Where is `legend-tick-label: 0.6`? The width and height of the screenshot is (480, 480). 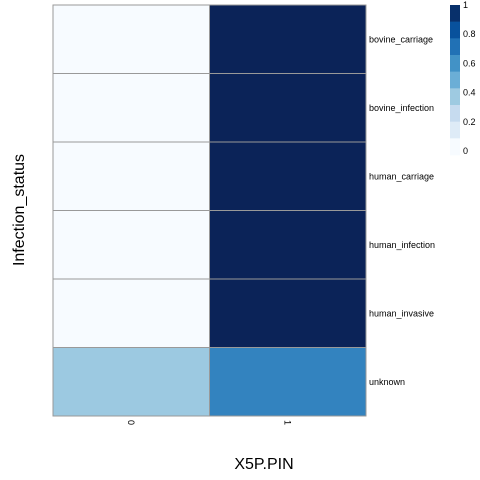 legend-tick-label: 0.6 is located at coordinates (469, 63).